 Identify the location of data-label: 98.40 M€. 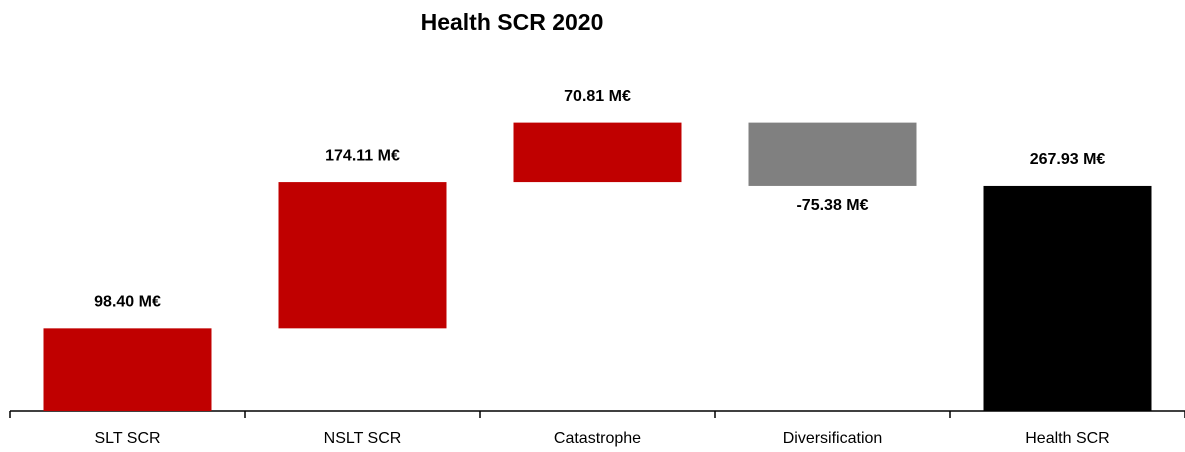
(127, 302).